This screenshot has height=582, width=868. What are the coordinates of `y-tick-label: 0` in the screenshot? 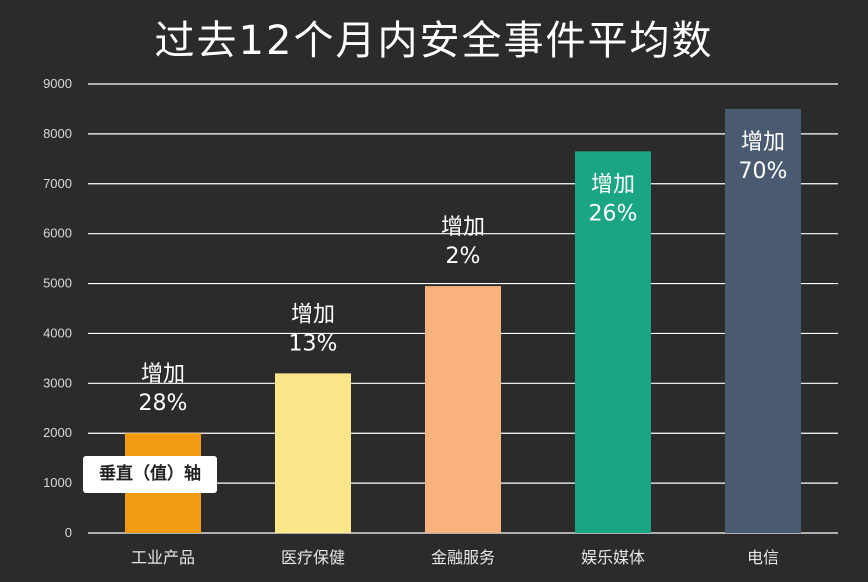 It's located at (68, 532).